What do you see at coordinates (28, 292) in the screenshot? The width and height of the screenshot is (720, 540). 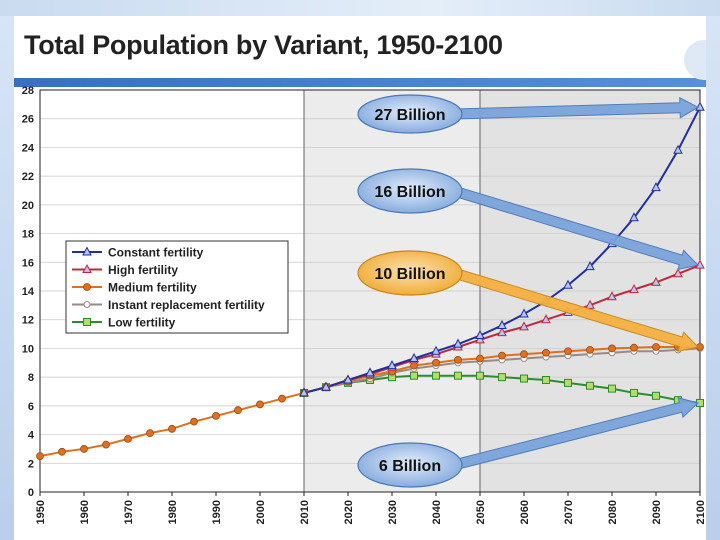 I see `y-tick-label: 14` at bounding box center [28, 292].